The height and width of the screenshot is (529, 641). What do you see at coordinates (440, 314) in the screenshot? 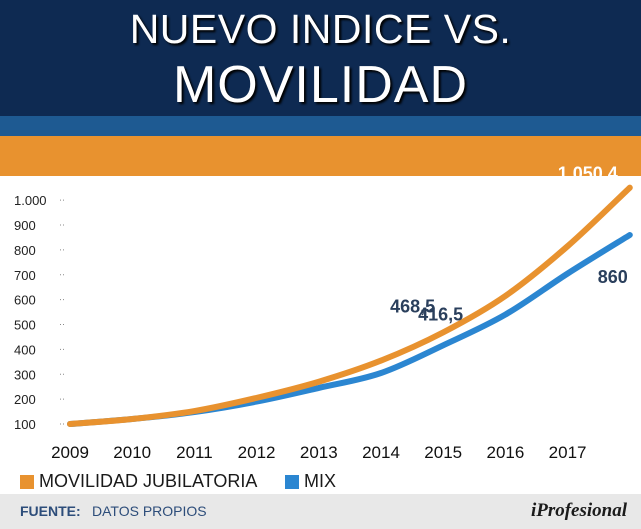
I see `data-label: 416,5` at bounding box center [440, 314].